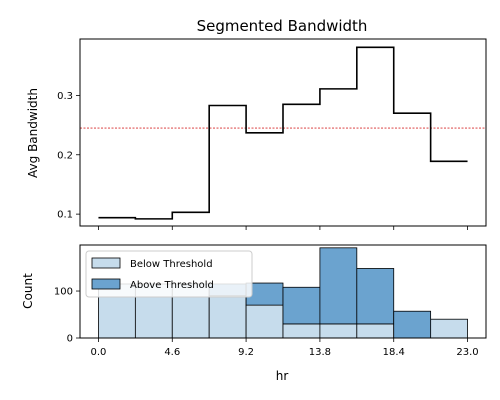  Describe the element at coordinates (172, 285) in the screenshot. I see `legend-label-above: Above Threshold` at that location.